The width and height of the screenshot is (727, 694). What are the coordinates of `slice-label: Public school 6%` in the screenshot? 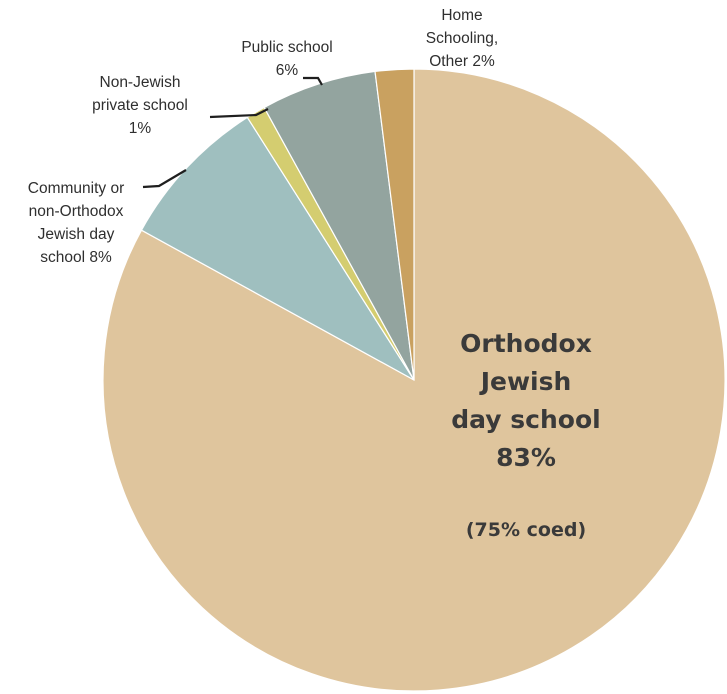 It's located at (286, 59).